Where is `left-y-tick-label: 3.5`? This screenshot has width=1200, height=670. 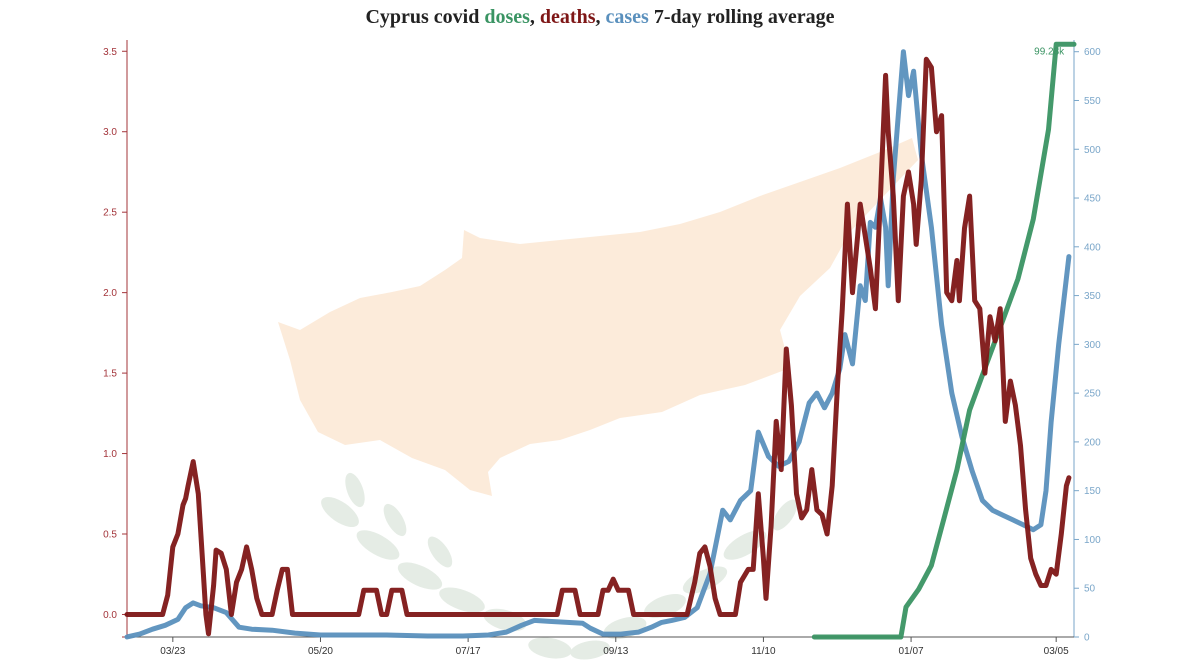
left-y-tick-label: 3.5 is located at coordinates (110, 52).